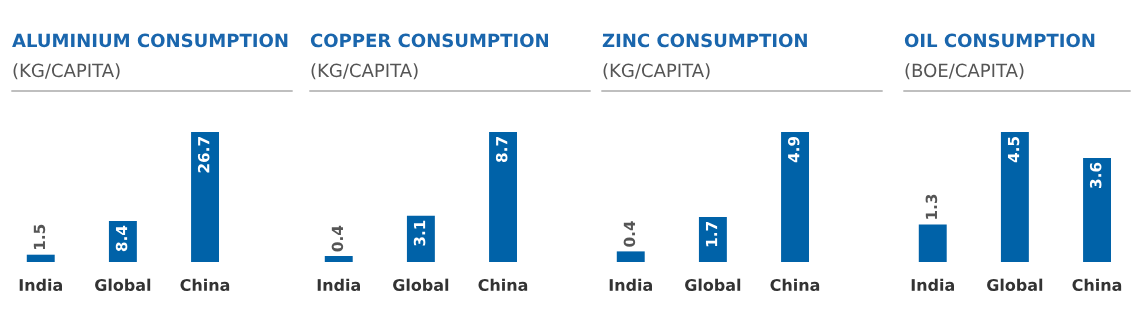 The height and width of the screenshot is (328, 1140). I want to click on chart-title: ZINC CONSUMPTION, so click(704, 40).